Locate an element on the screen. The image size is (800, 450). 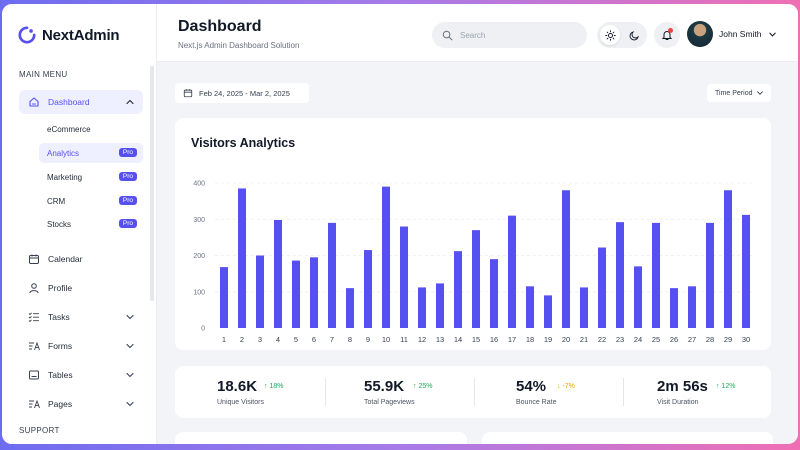
sidebar-subitem-stocks: Stocks Pro is located at coordinates (91, 224).